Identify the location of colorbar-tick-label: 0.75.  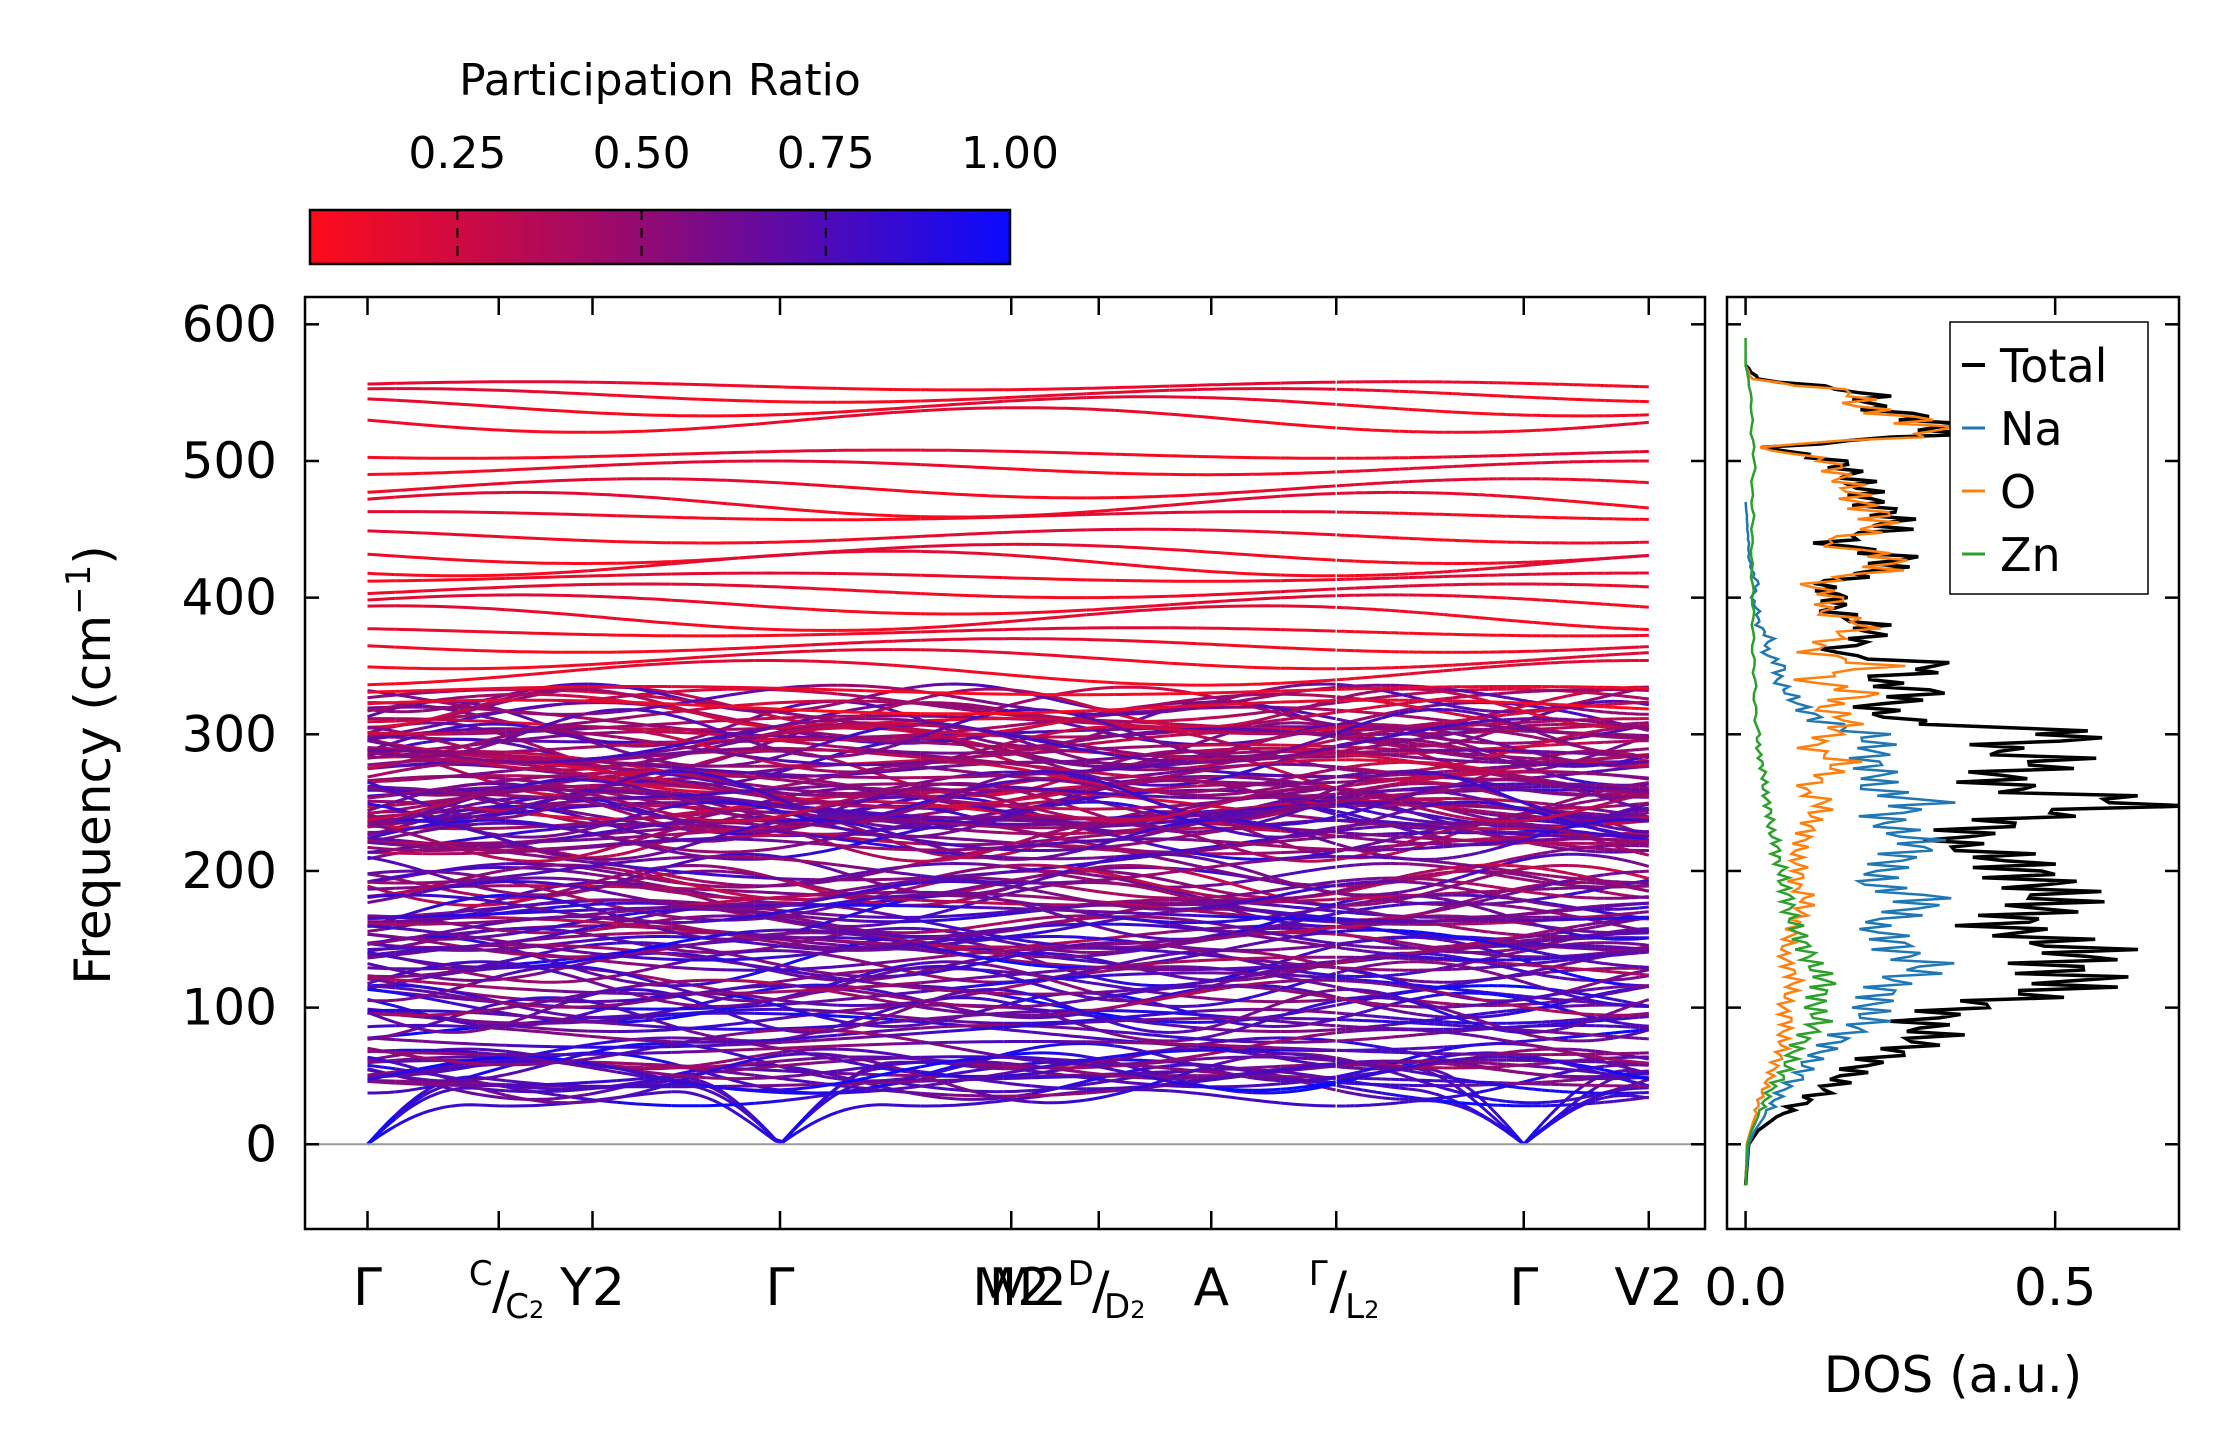
(826, 153).